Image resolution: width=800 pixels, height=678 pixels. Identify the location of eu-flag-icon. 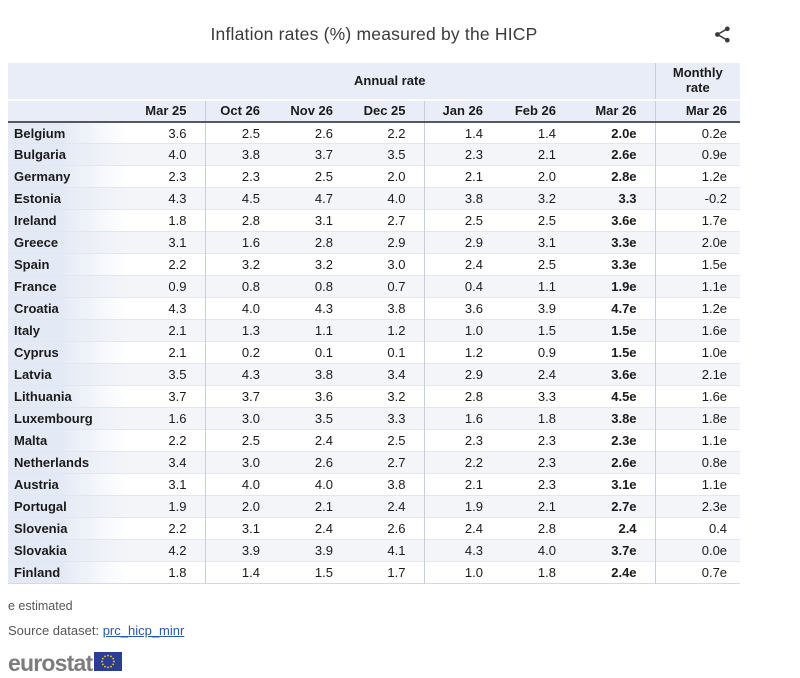
(108, 664).